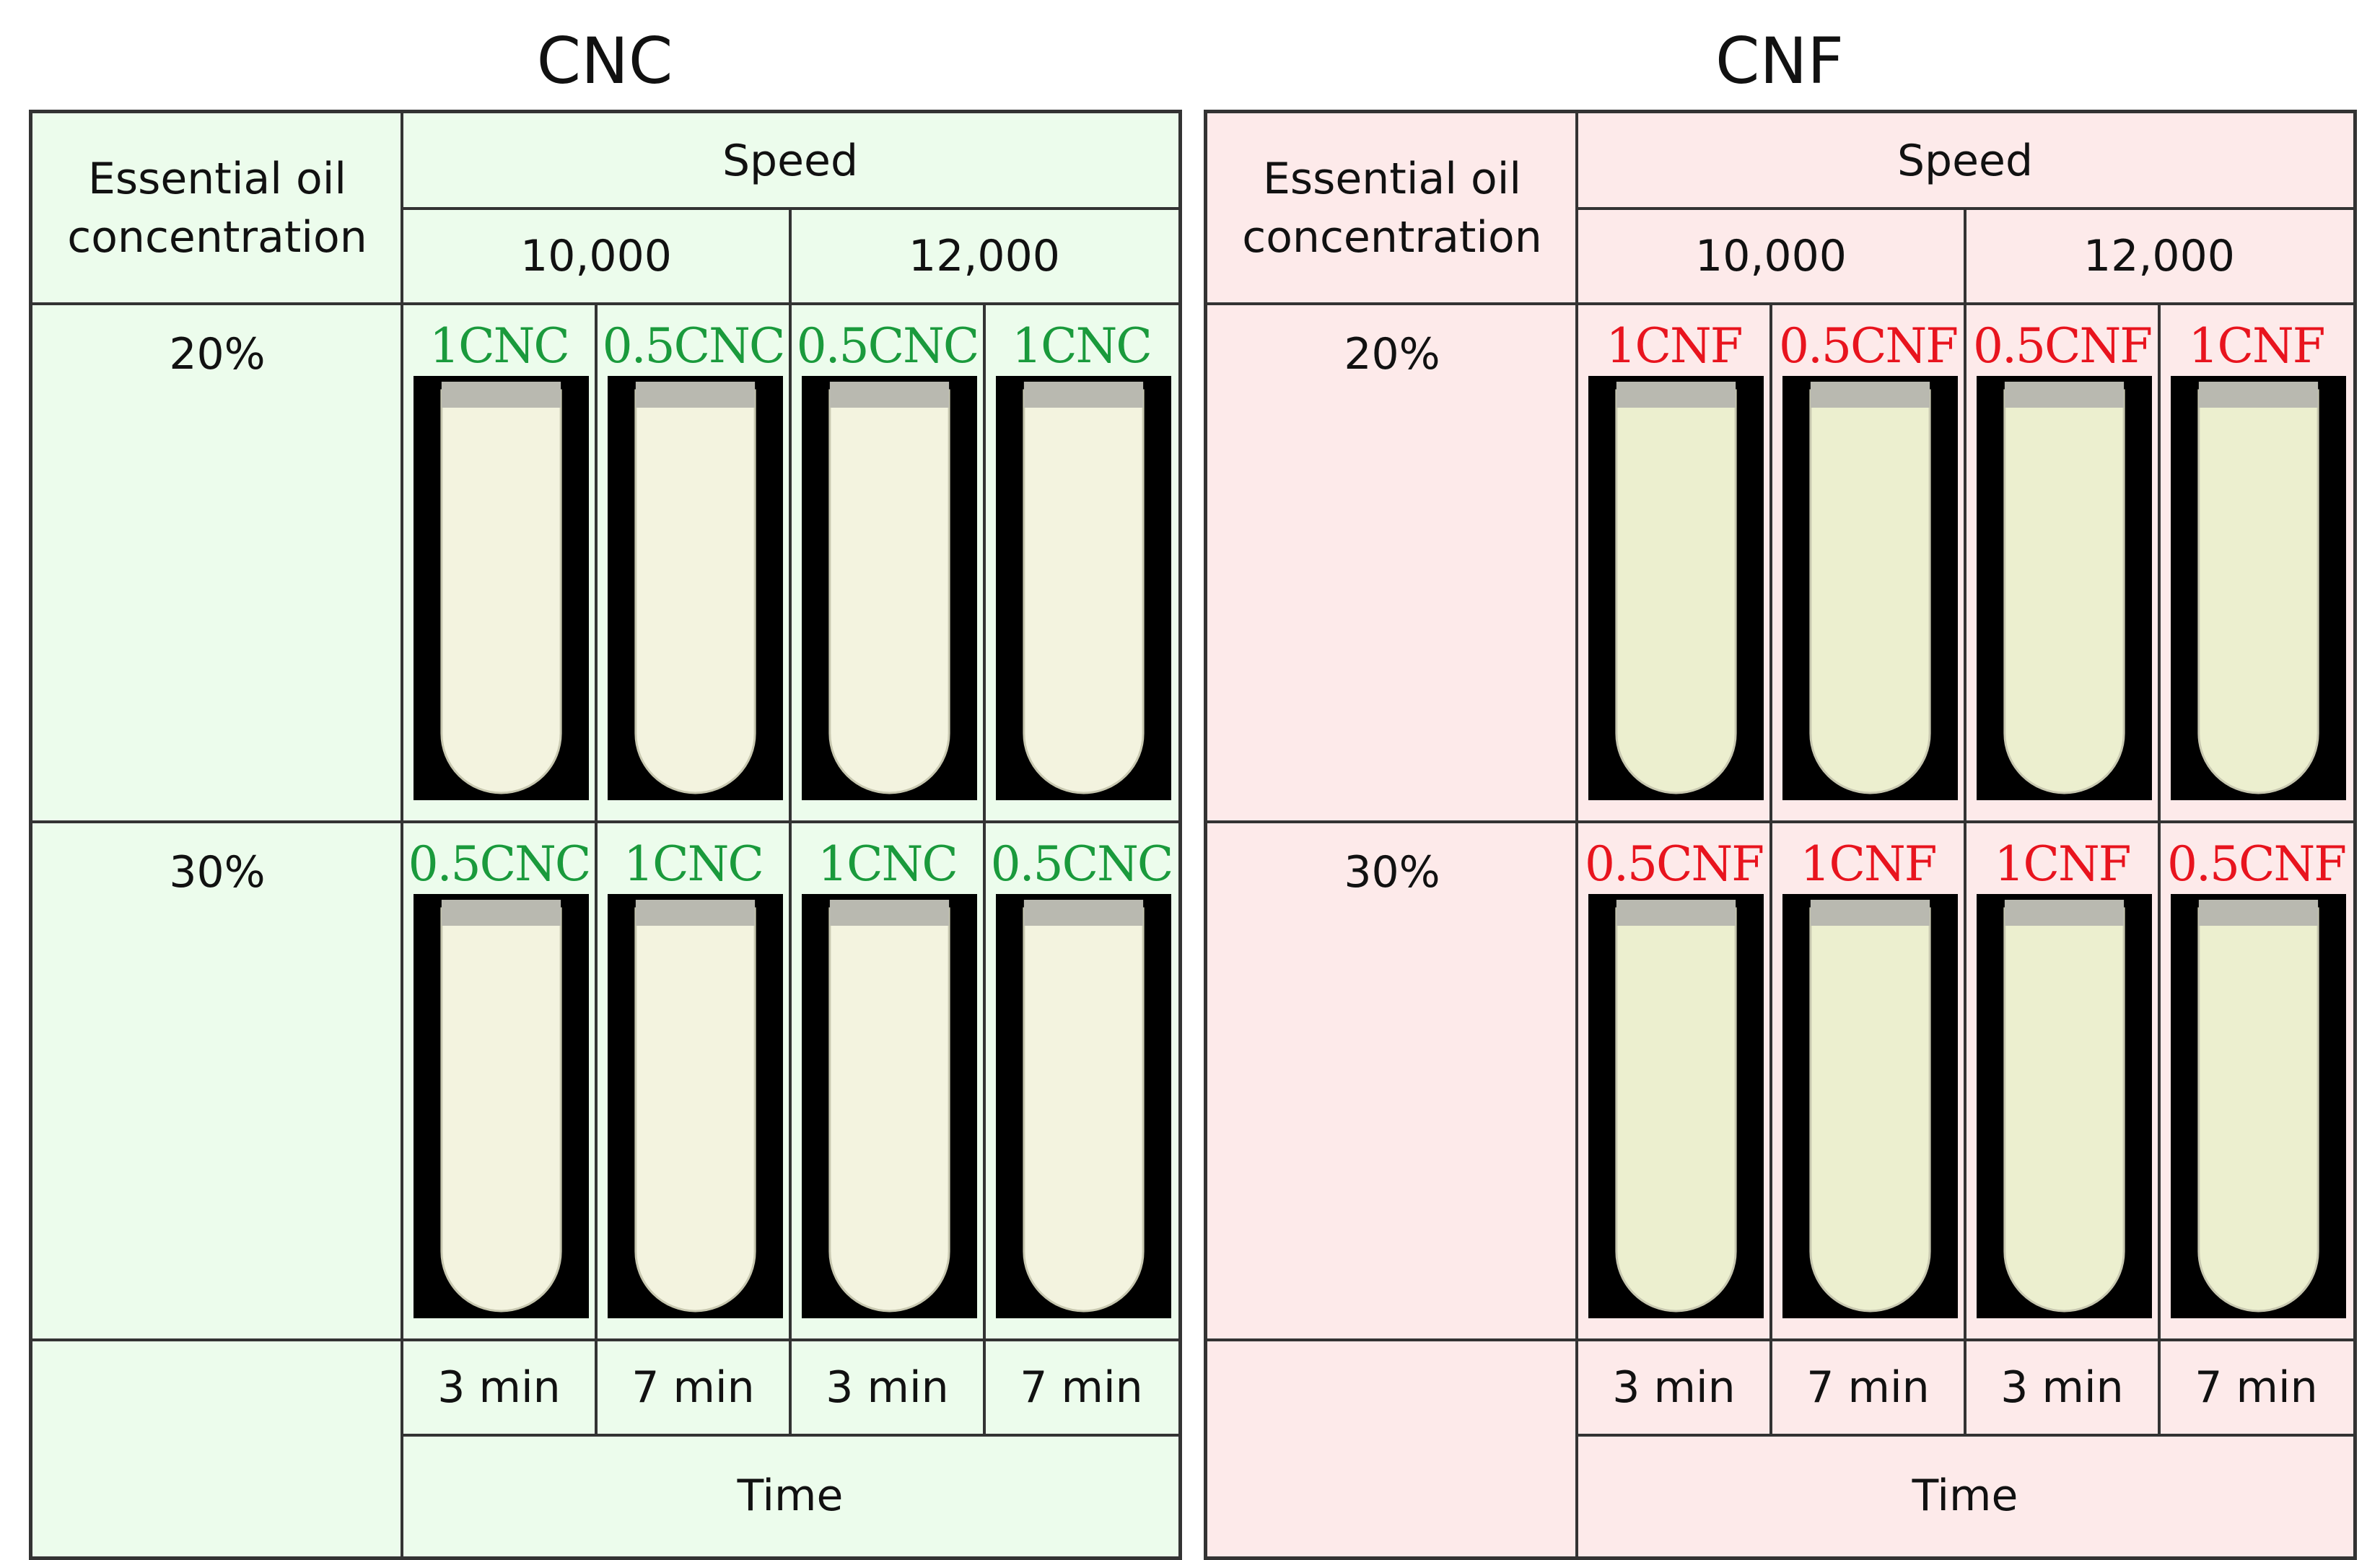  What do you see at coordinates (217, 872) in the screenshot?
I see `concentration-label: 30%` at bounding box center [217, 872].